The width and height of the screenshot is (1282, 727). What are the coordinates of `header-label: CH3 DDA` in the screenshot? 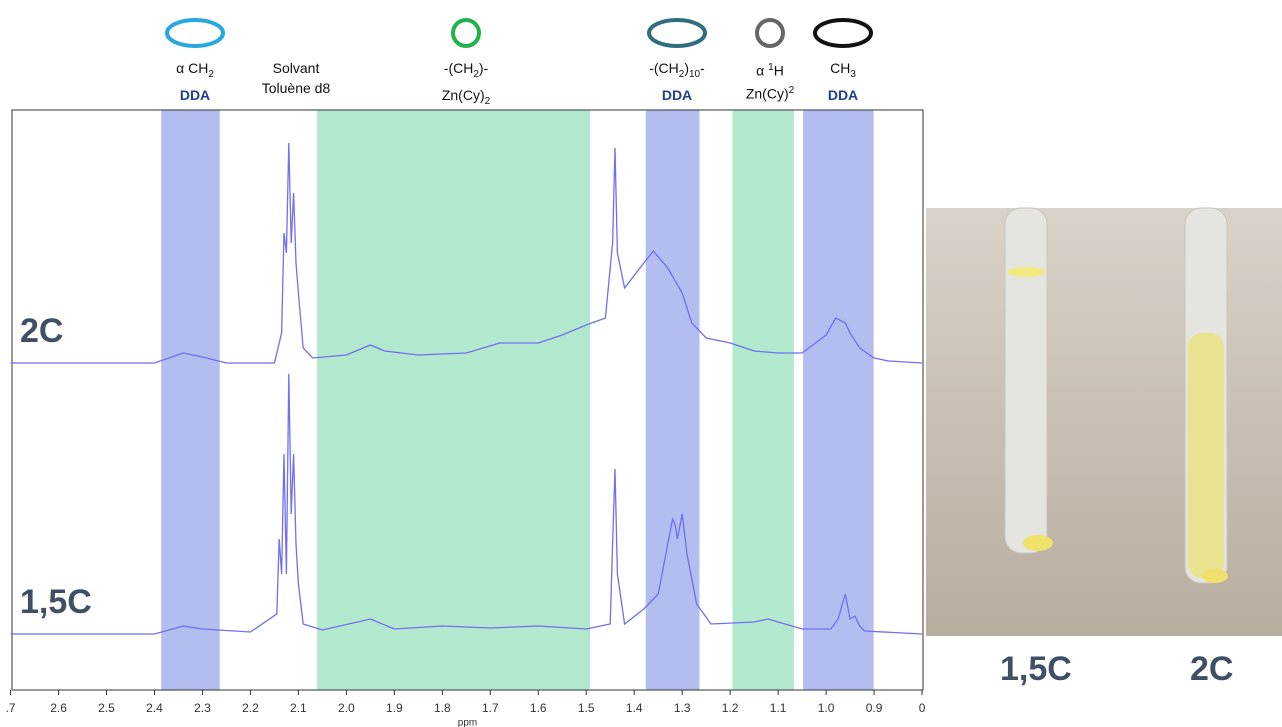 It's located at (843, 81).